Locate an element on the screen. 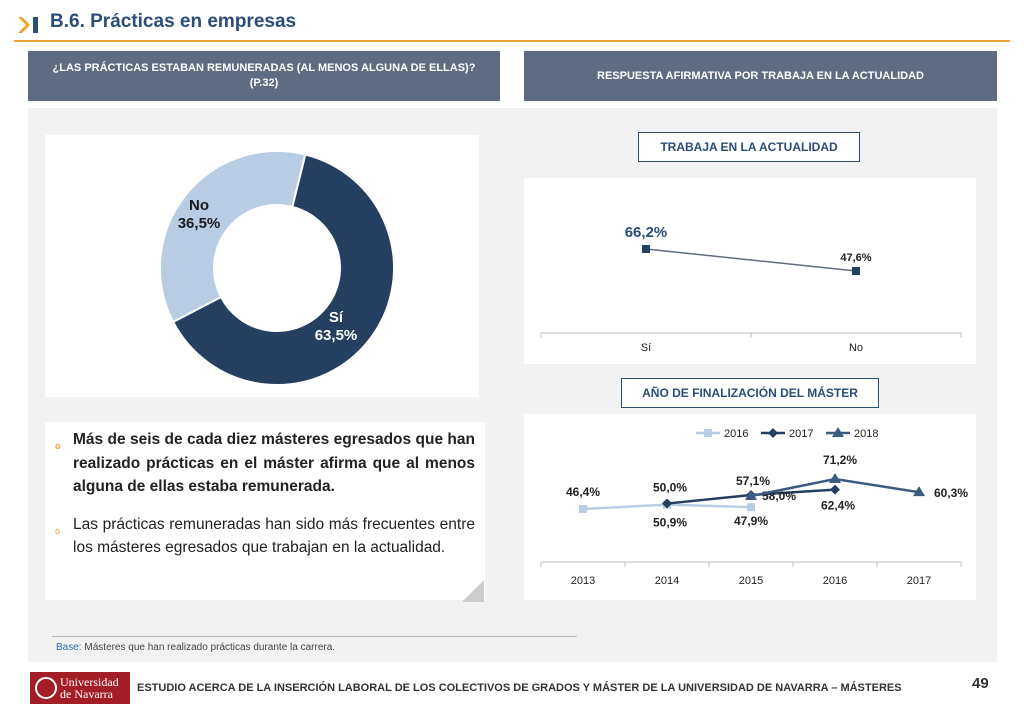 The width and height of the screenshot is (1024, 709). page-title: B.6. Prácticas en empresas is located at coordinates (173, 21).